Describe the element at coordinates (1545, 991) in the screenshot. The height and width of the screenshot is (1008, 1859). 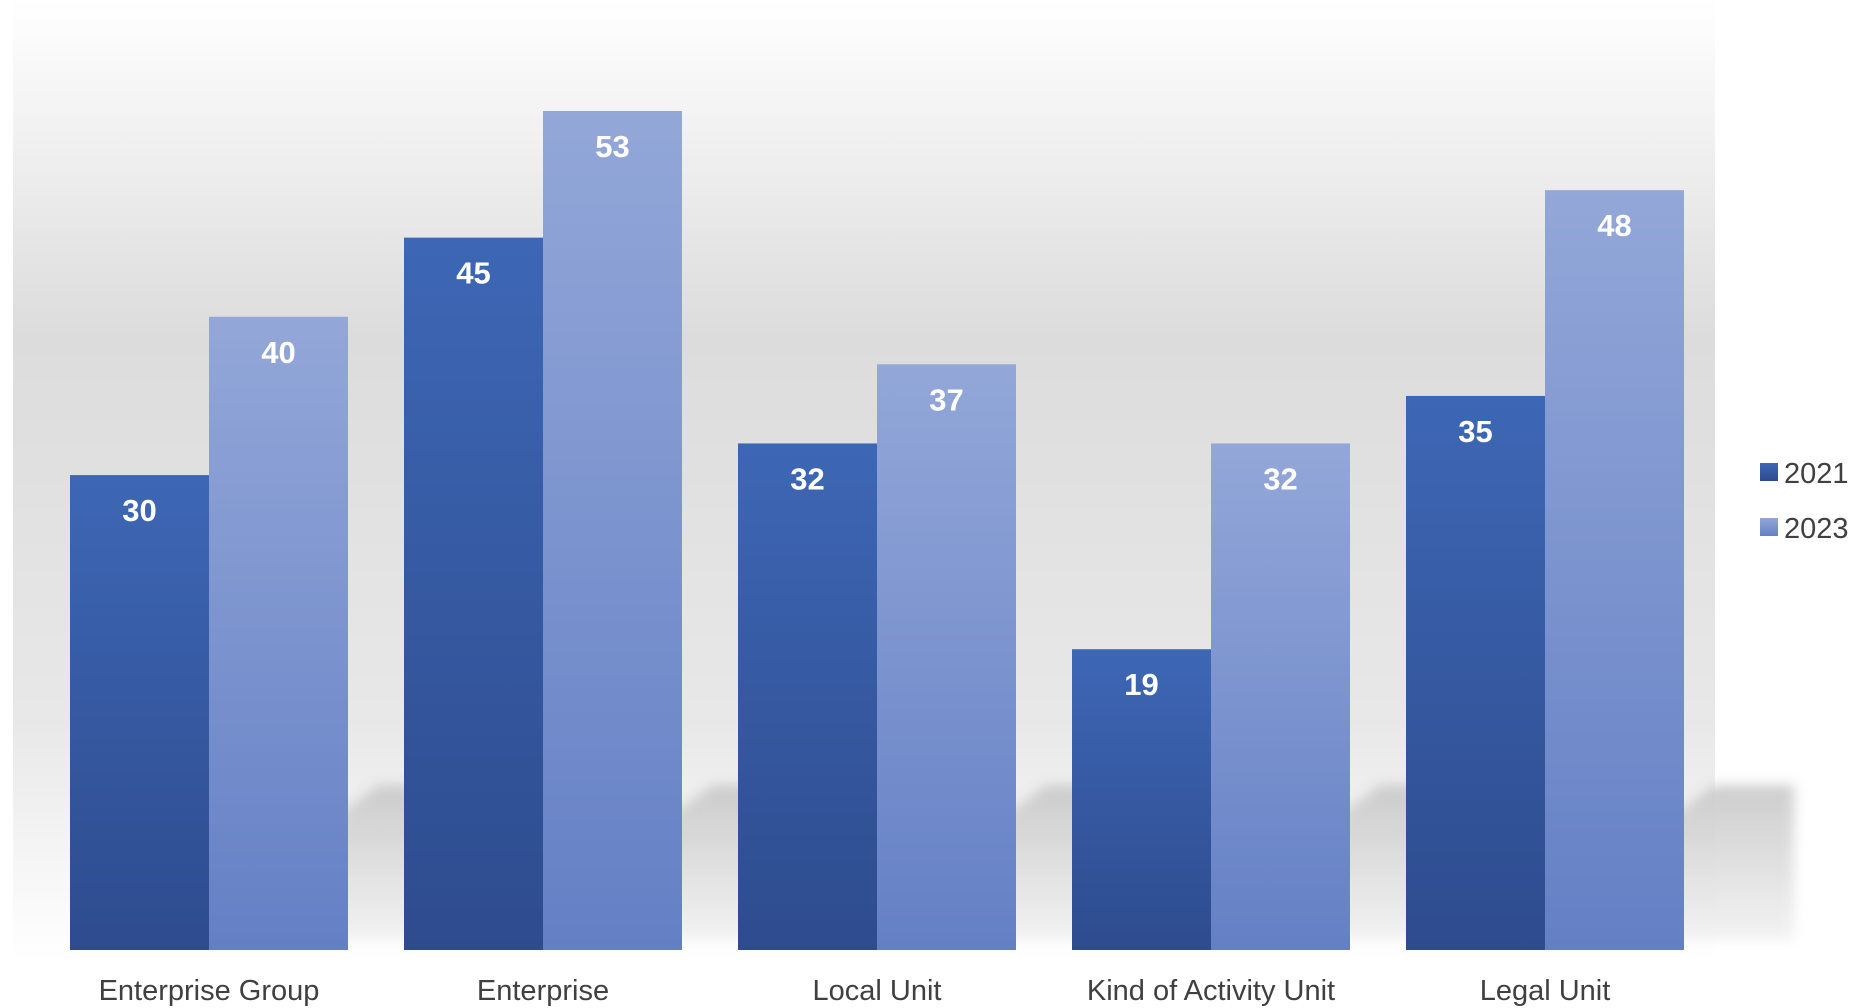
I see `category-label: Legal Unit` at that location.